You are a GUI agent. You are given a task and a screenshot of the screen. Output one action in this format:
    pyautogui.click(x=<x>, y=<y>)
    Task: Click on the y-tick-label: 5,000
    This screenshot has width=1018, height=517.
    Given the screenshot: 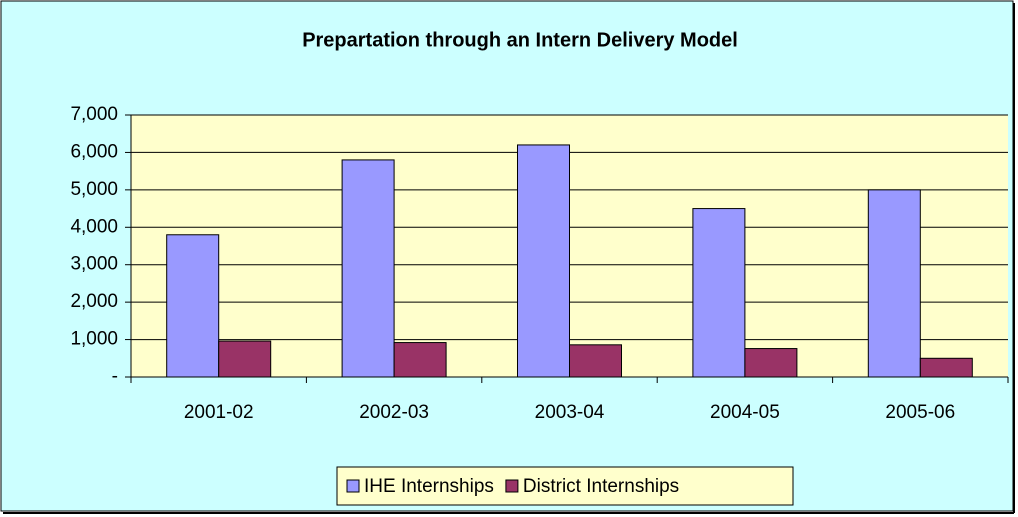 What is the action you would take?
    pyautogui.click(x=94, y=189)
    